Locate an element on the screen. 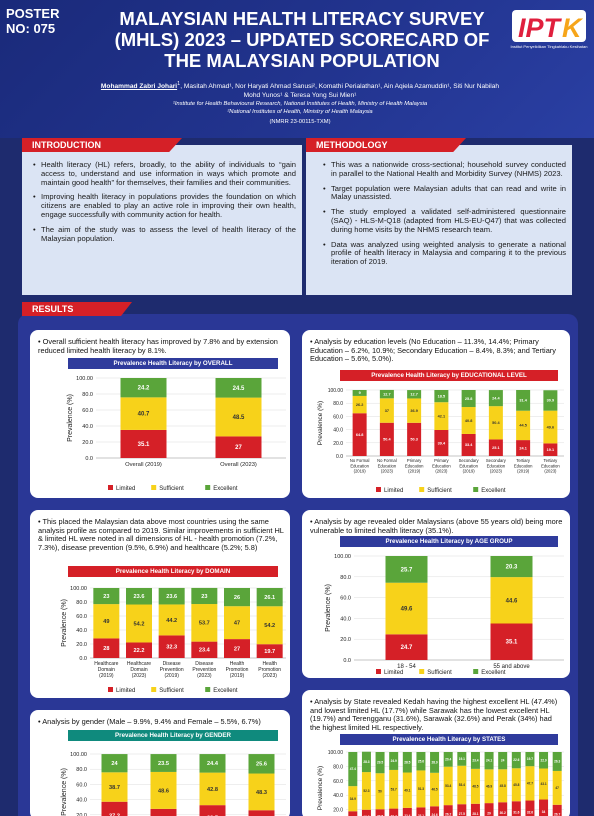 Image resolution: width=594 pixels, height=816 pixels. x-category-label: Tertiary is located at coordinates (551, 460).